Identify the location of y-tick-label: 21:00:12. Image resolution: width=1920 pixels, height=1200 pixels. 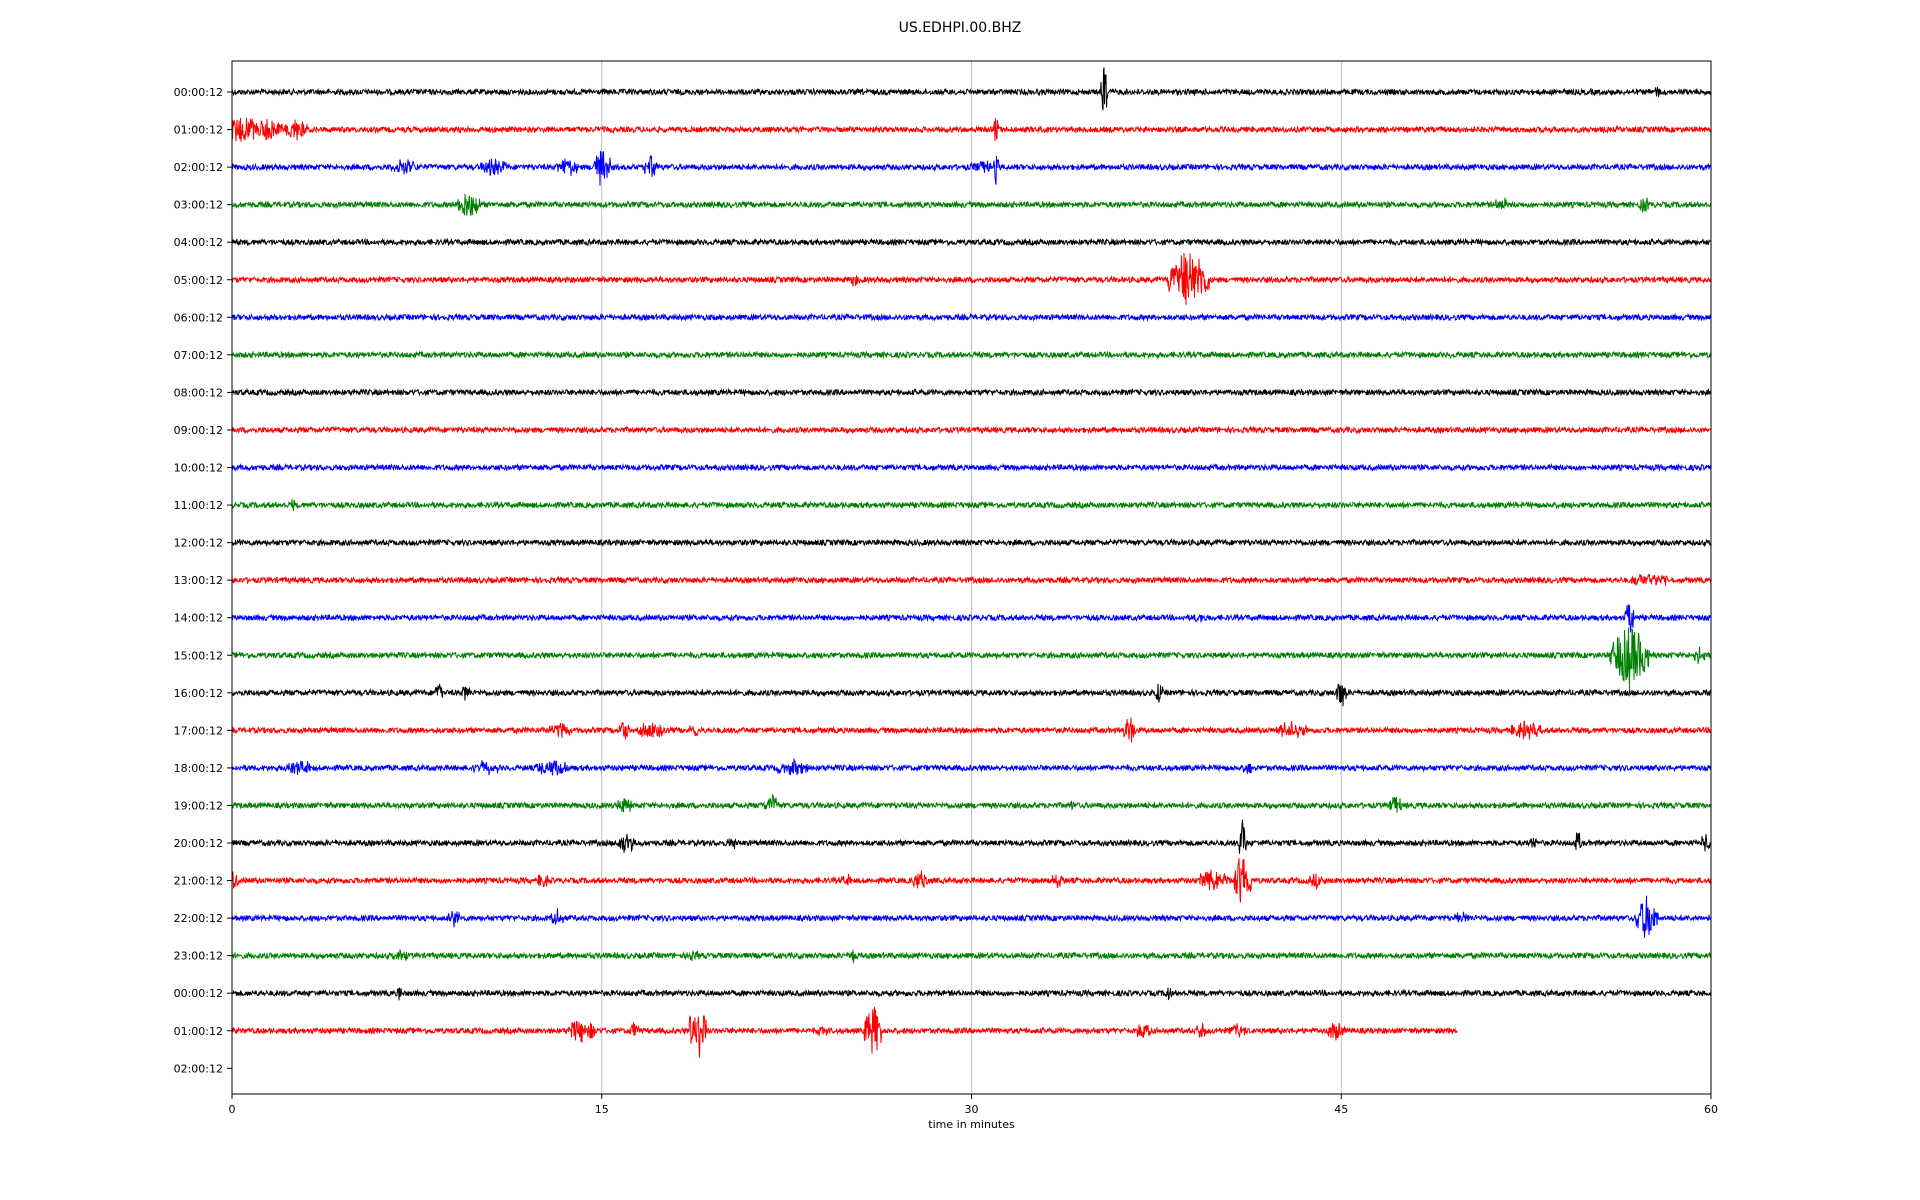
(198, 881).